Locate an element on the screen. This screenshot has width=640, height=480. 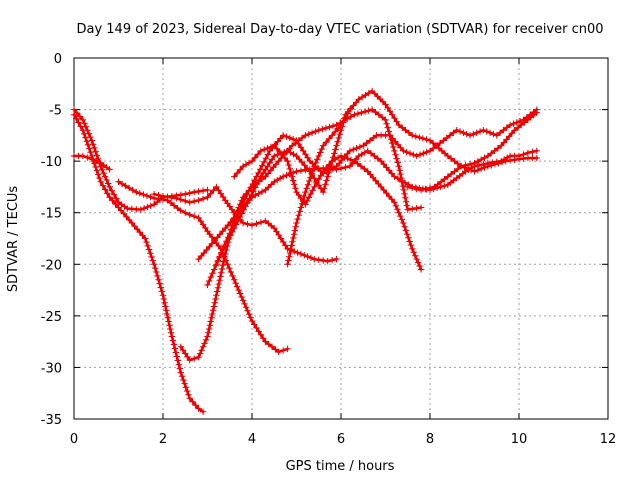
y-tick-label: -10 is located at coordinates (51, 162).